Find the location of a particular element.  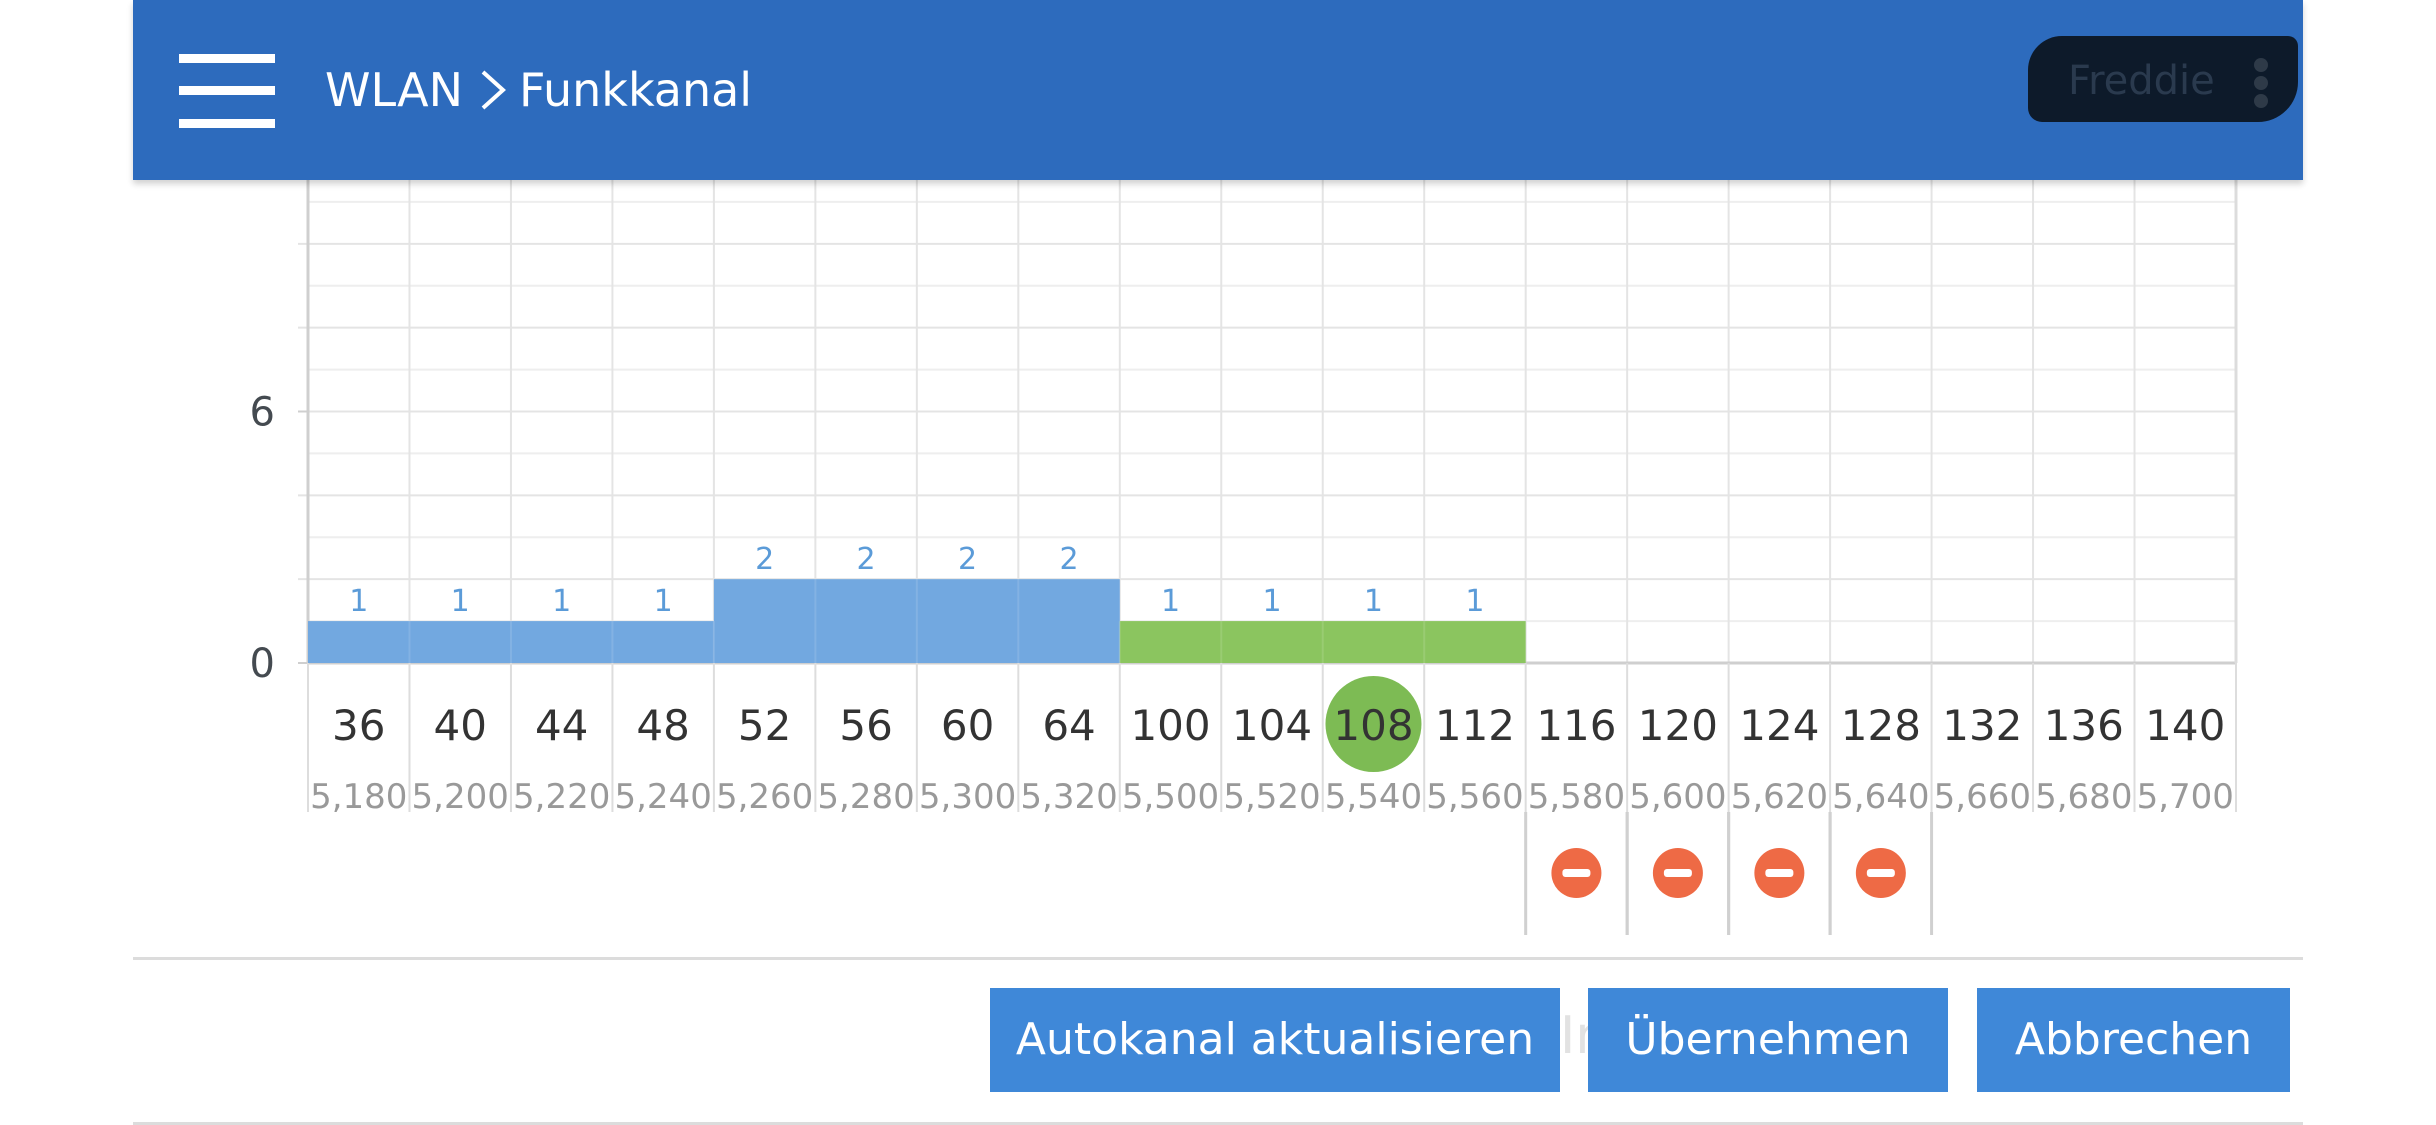

frequency-label: 5,320 is located at coordinates (1068, 797).